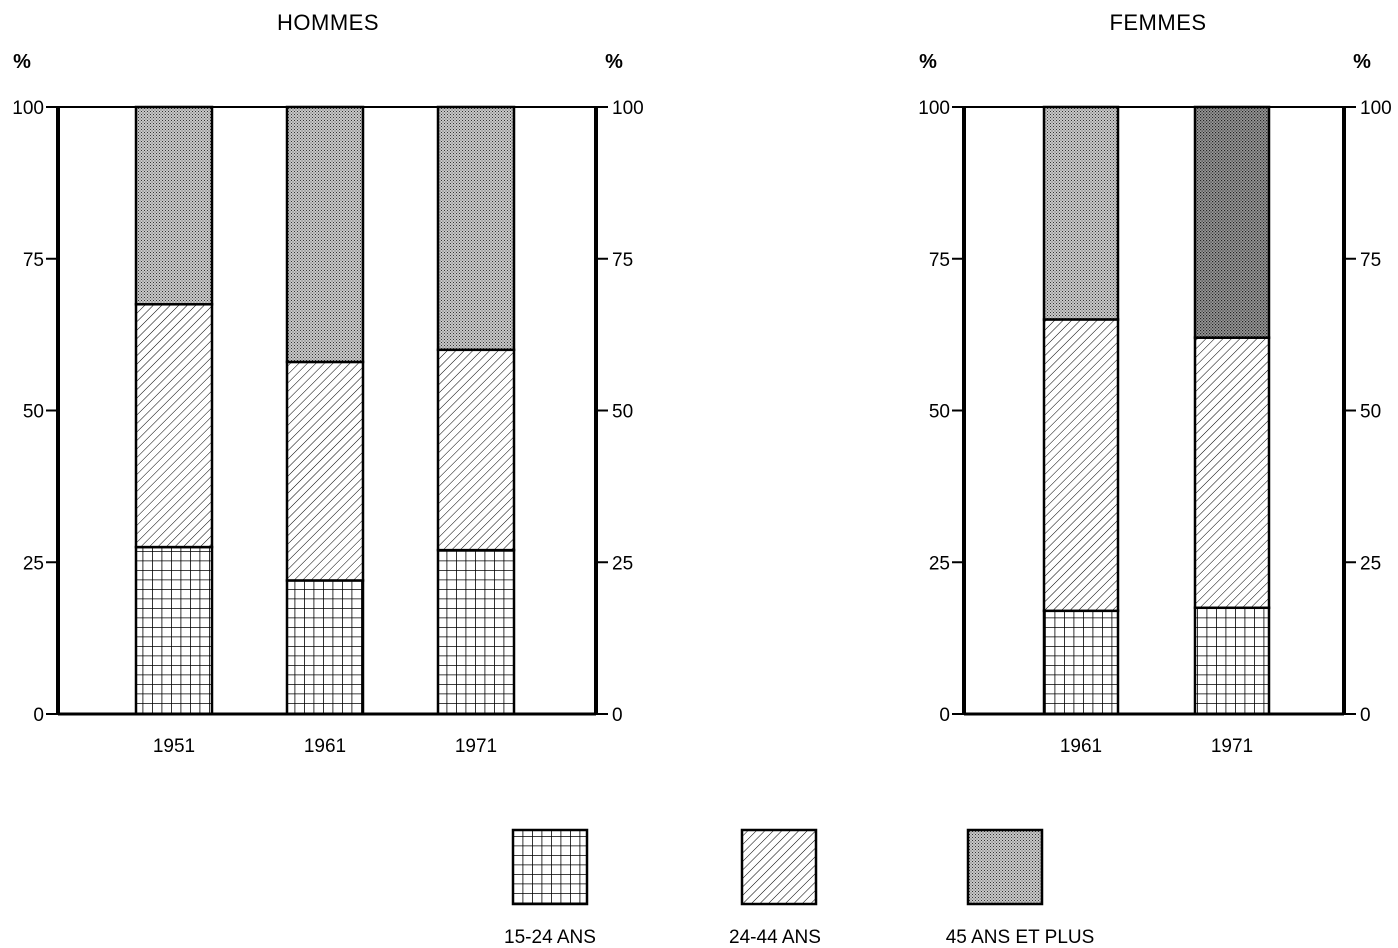 The height and width of the screenshot is (948, 1398). I want to click on legend: 15-24 ANS 24-44 ANS 45 ANS ET PLUS, so click(799, 888).